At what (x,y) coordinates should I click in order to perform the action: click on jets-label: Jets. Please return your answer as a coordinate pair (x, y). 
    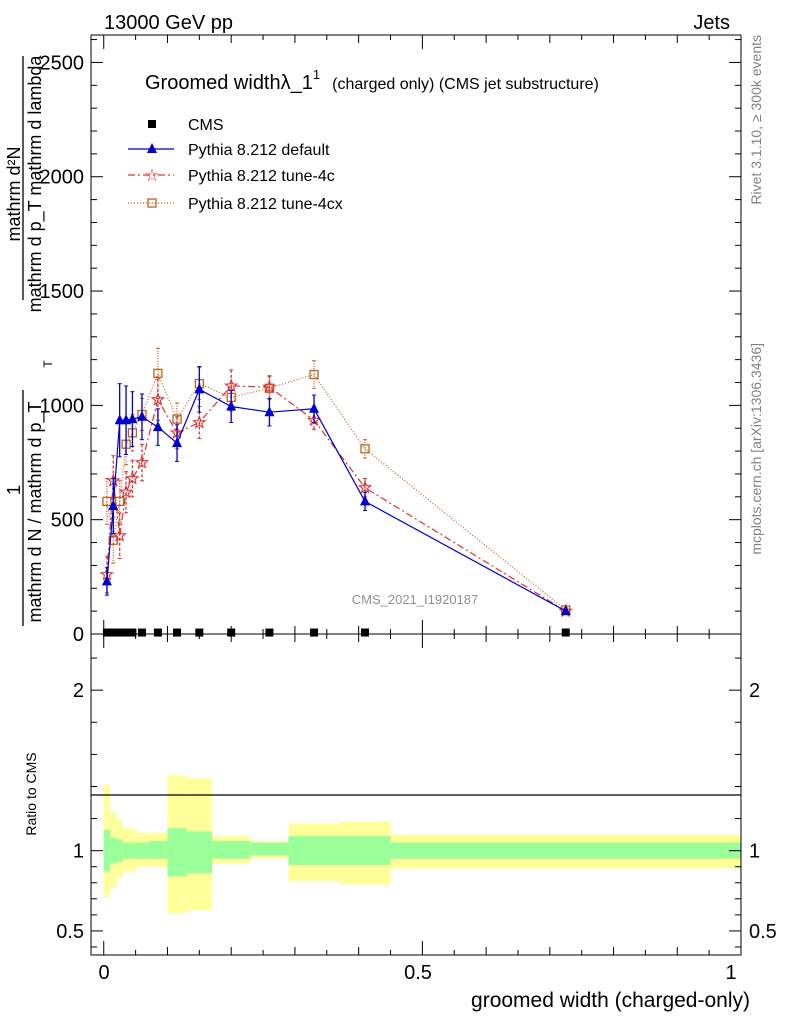
    Looking at the image, I should click on (711, 23).